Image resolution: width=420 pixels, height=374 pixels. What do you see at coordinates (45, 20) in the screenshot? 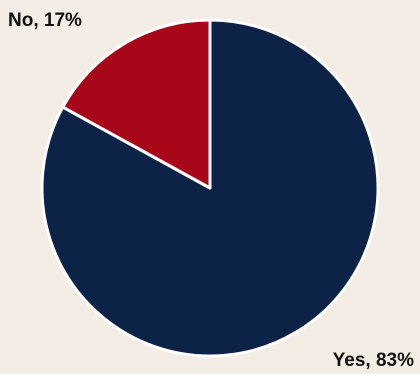
I see `slice-label-no: No, 17%` at bounding box center [45, 20].